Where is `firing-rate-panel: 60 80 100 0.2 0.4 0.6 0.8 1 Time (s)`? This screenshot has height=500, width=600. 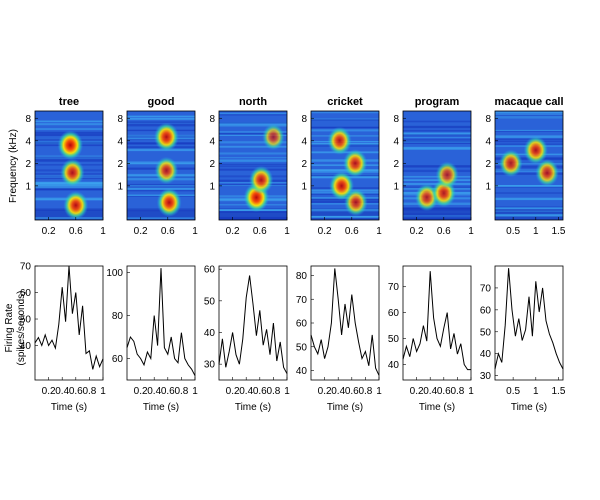
firing-rate-panel: 60 80 100 0.2 0.4 0.6 0.8 1 Time (s) is located at coordinates (152, 339).